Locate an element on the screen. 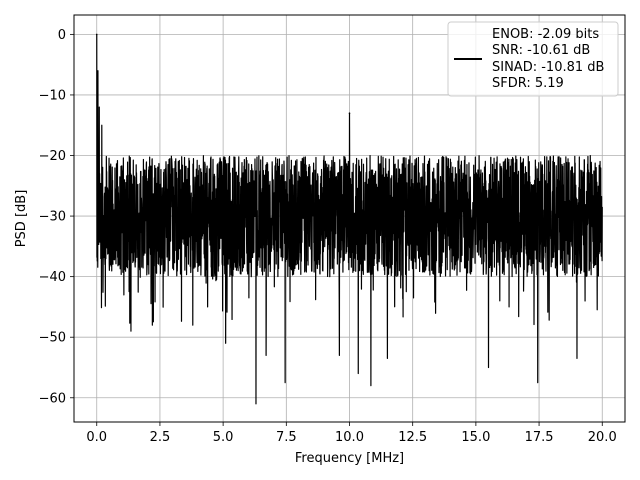 This screenshot has height=480, width=640. y-tick-label: −40 is located at coordinates (52, 277).